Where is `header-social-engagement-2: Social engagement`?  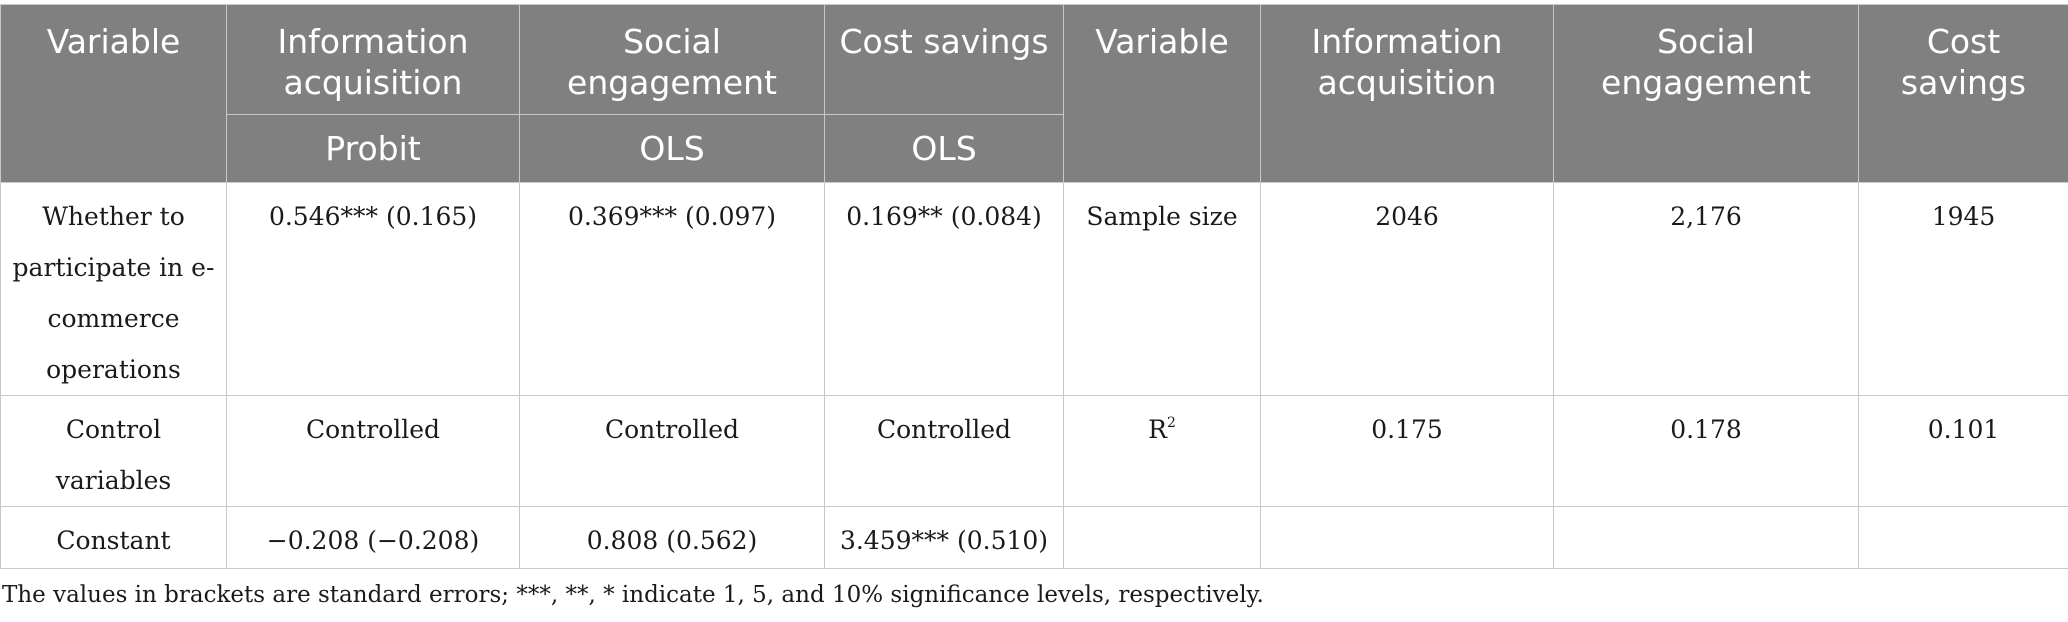 header-social-engagement-2: Social engagement is located at coordinates (1706, 93).